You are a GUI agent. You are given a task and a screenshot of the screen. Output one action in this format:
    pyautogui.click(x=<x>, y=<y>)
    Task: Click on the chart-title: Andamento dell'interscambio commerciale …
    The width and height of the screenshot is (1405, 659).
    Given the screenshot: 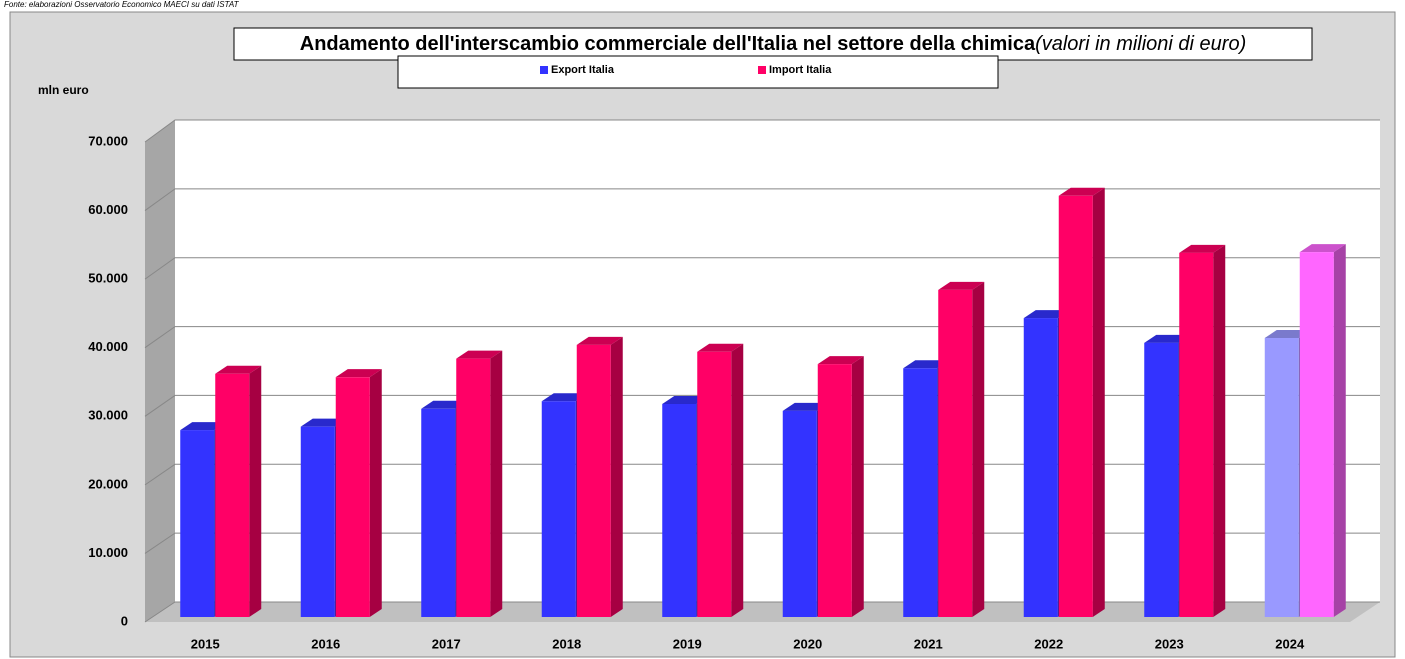 What is the action you would take?
    pyautogui.click(x=773, y=44)
    